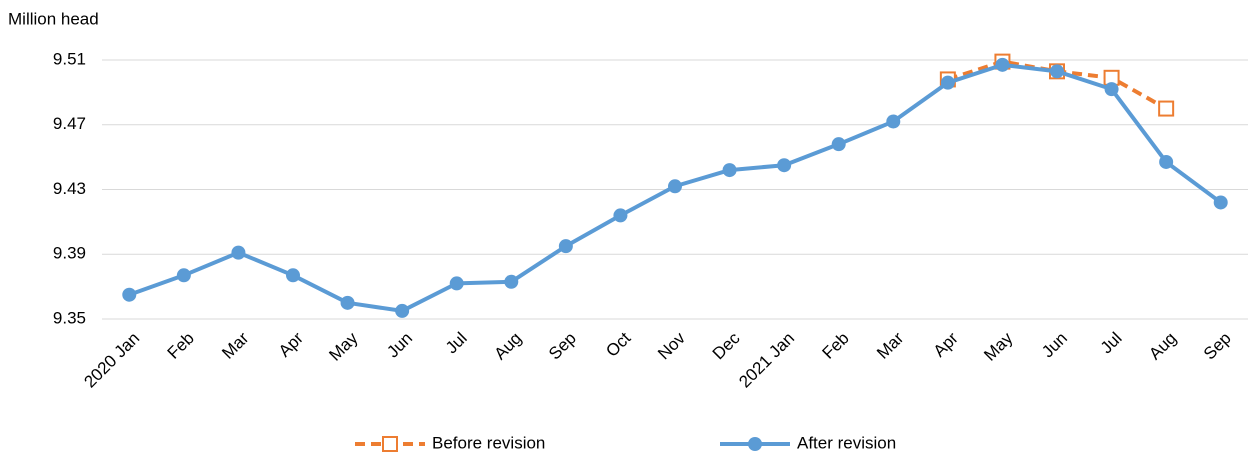 Image resolution: width=1250 pixels, height=463 pixels. I want to click on x-tick-label: 2021 Jan, so click(766, 360).